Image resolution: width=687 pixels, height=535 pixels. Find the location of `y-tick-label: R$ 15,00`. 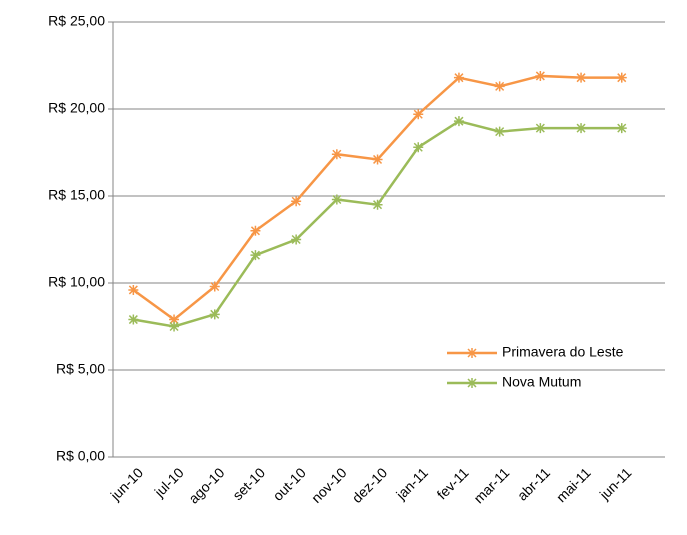

y-tick-label: R$ 15,00 is located at coordinates (76, 195).